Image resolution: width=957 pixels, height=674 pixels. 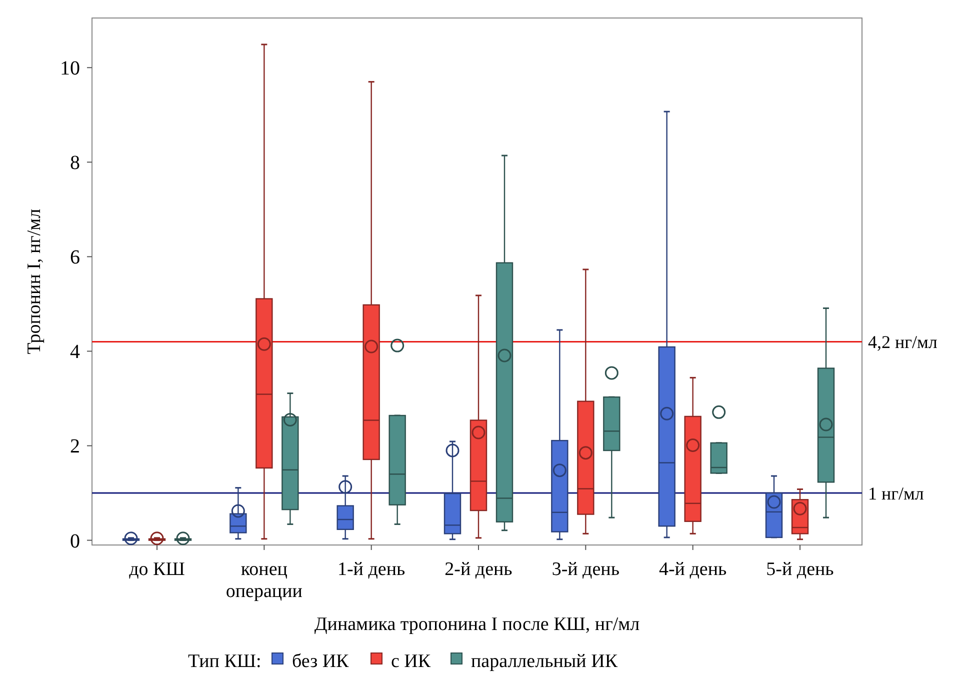 I want to click on y-tick-label: 4, so click(x=75, y=352).